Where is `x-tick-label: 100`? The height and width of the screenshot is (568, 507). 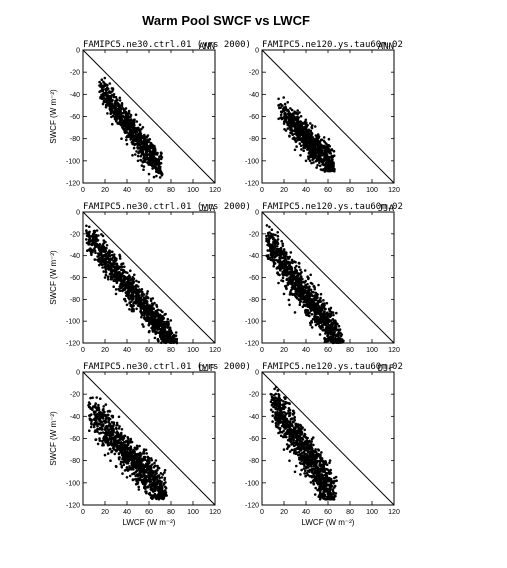
x-tick-label: 100 is located at coordinates (193, 512).